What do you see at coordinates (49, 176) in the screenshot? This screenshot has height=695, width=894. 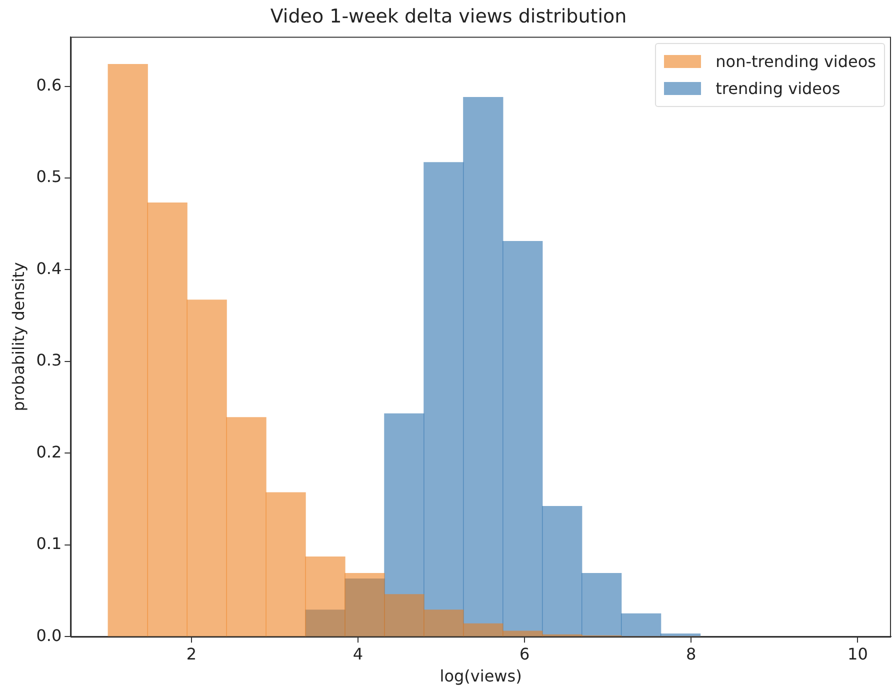 I see `y-tick-label: 0.5` at bounding box center [49, 176].